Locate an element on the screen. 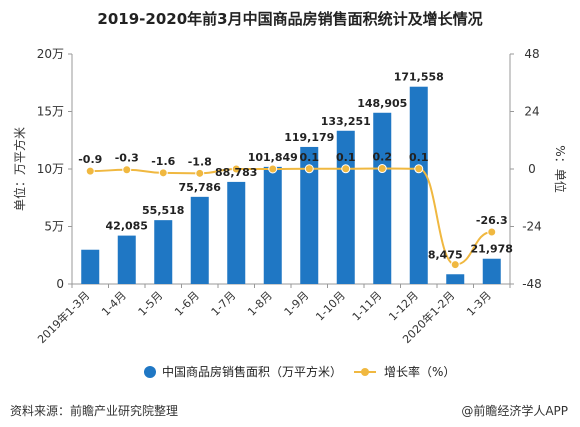 This screenshot has width=580, height=427. line-value-label: -1.8 is located at coordinates (200, 161).